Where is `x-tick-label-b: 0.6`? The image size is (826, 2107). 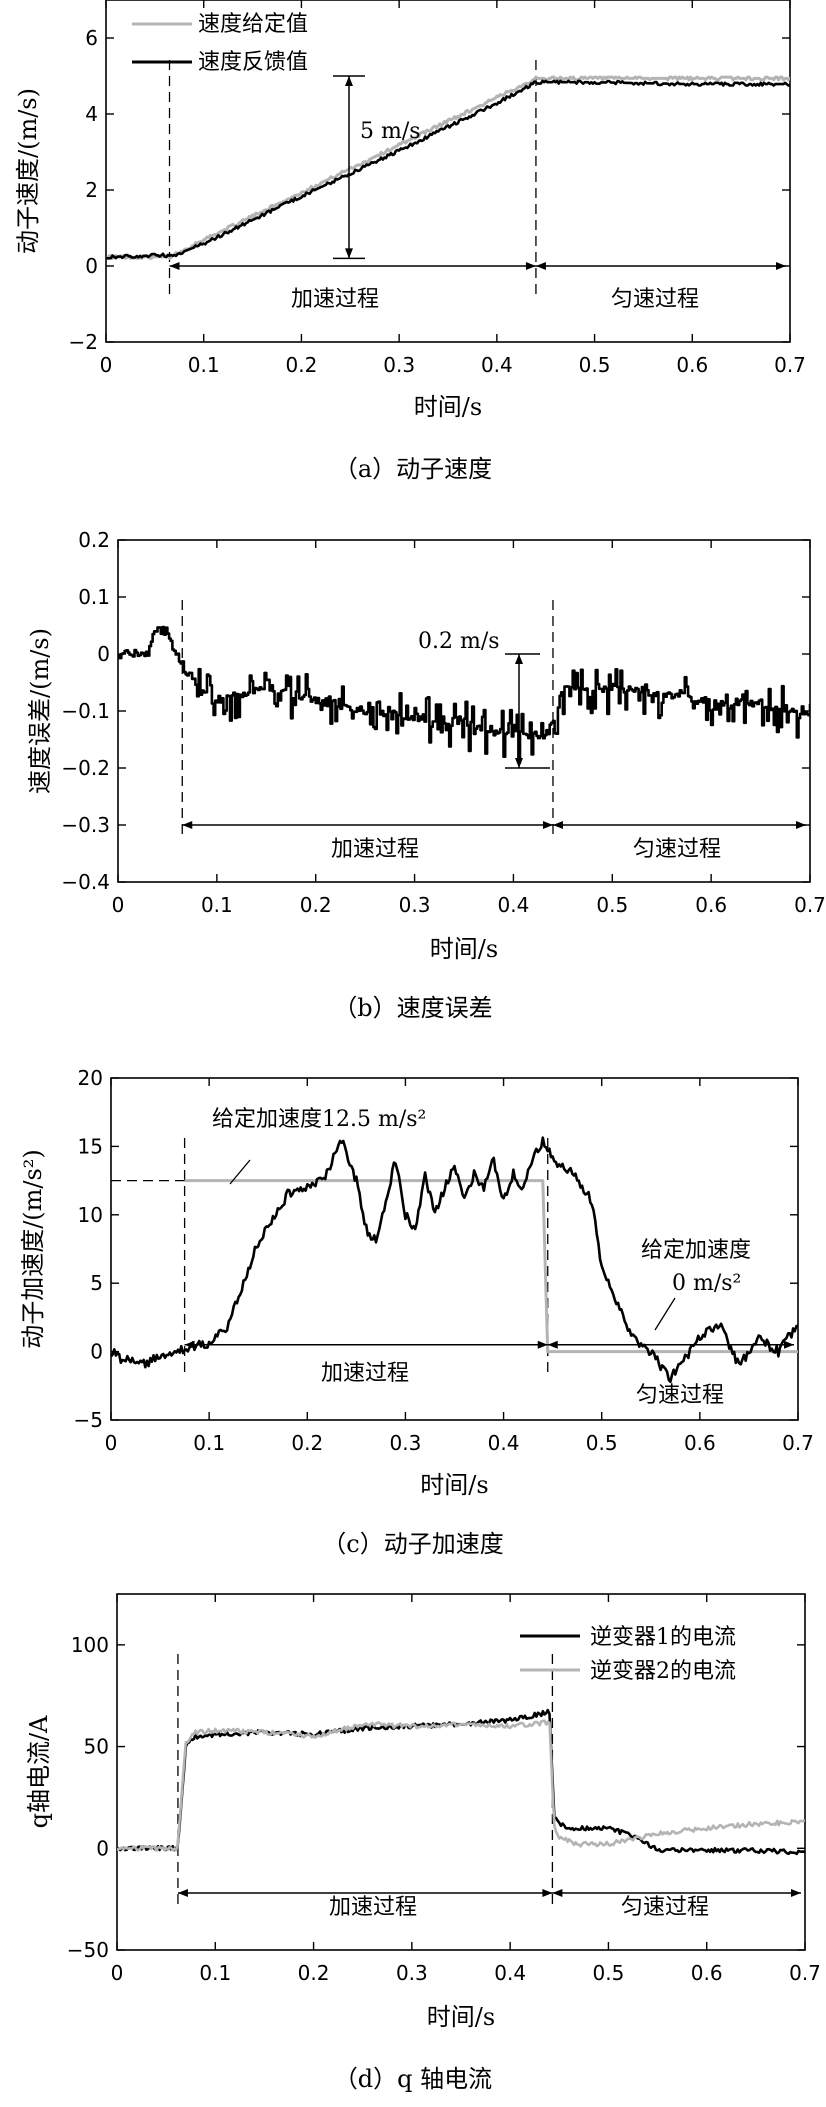 x-tick-label-b: 0.6 is located at coordinates (711, 905).